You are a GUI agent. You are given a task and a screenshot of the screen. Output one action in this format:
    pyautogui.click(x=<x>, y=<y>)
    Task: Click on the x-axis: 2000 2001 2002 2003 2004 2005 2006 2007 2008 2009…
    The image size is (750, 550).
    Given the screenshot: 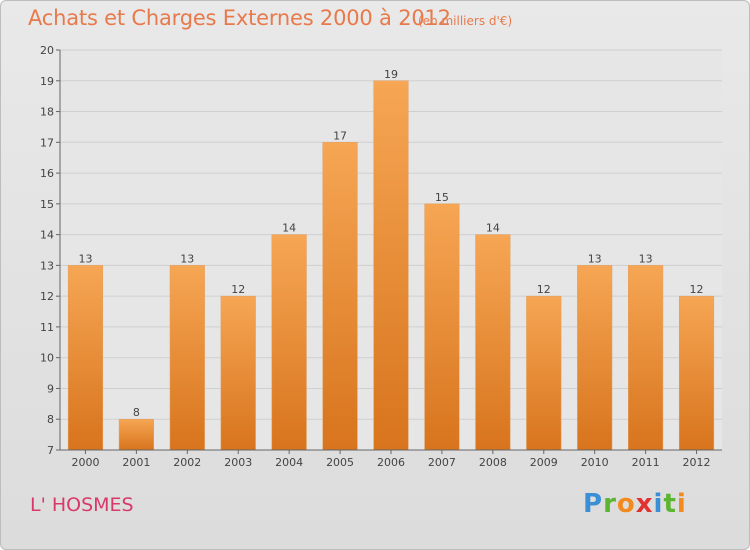 What is the action you would take?
    pyautogui.click(x=391, y=459)
    